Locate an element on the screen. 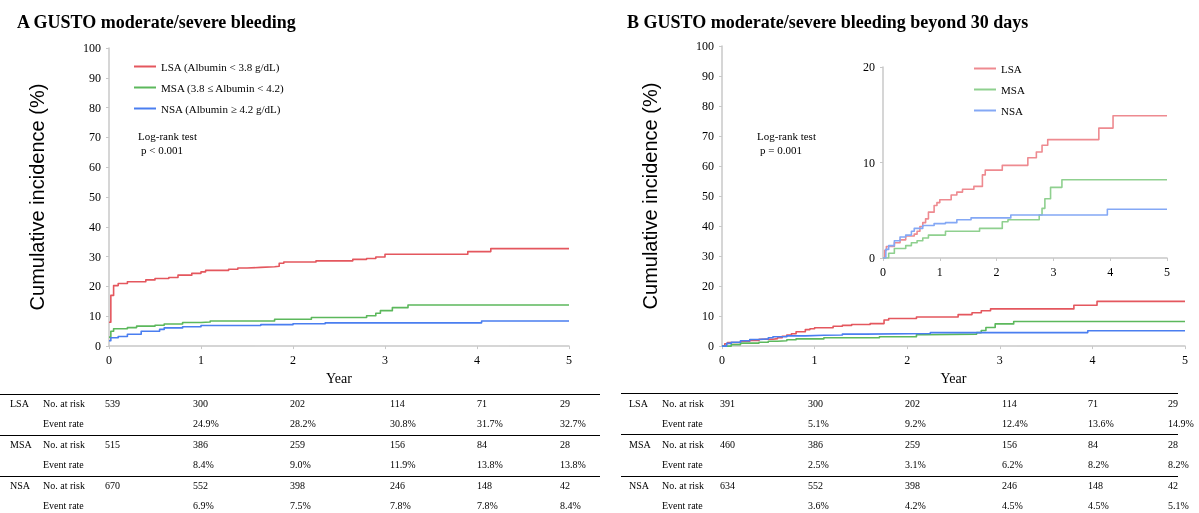 The height and width of the screenshot is (513, 1199). text: 9.0% is located at coordinates (300, 464).